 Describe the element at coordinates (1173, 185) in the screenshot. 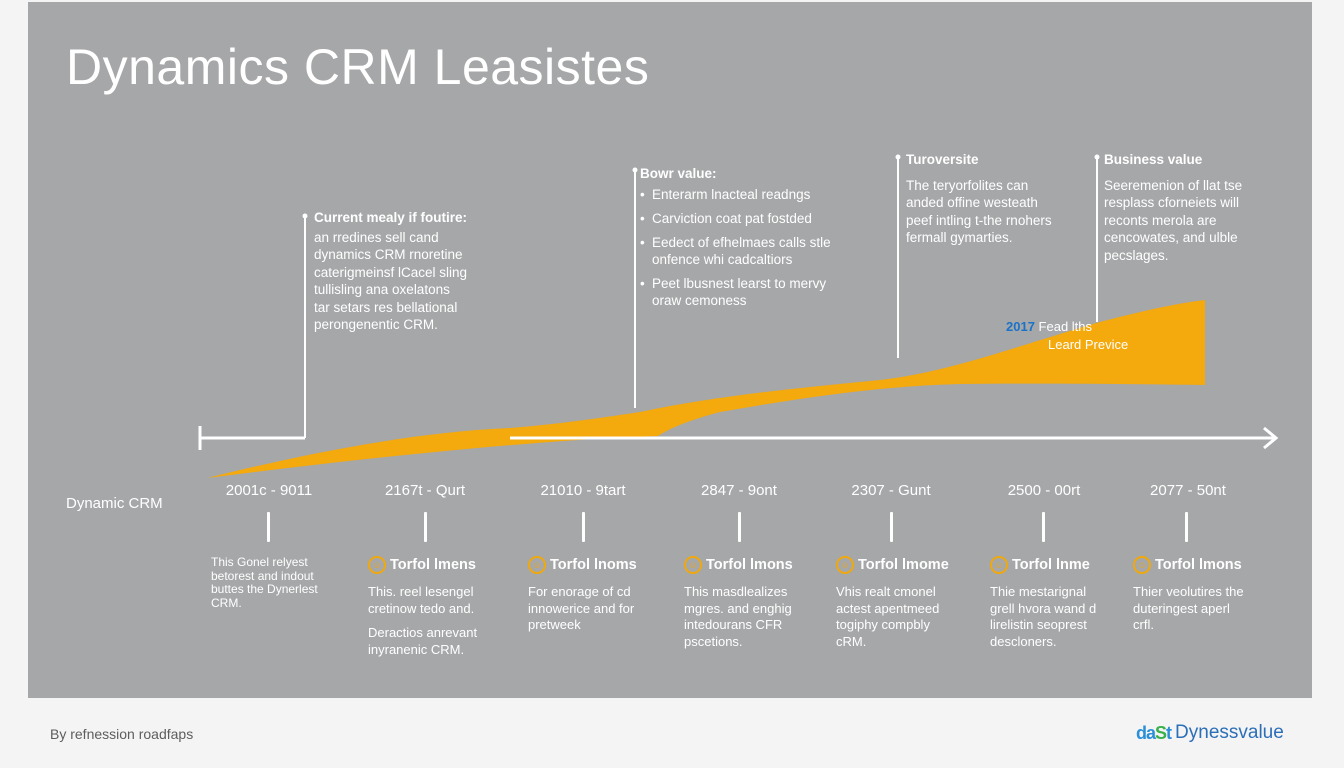

I see `callout-line: Seeremenion of llat tse` at that location.